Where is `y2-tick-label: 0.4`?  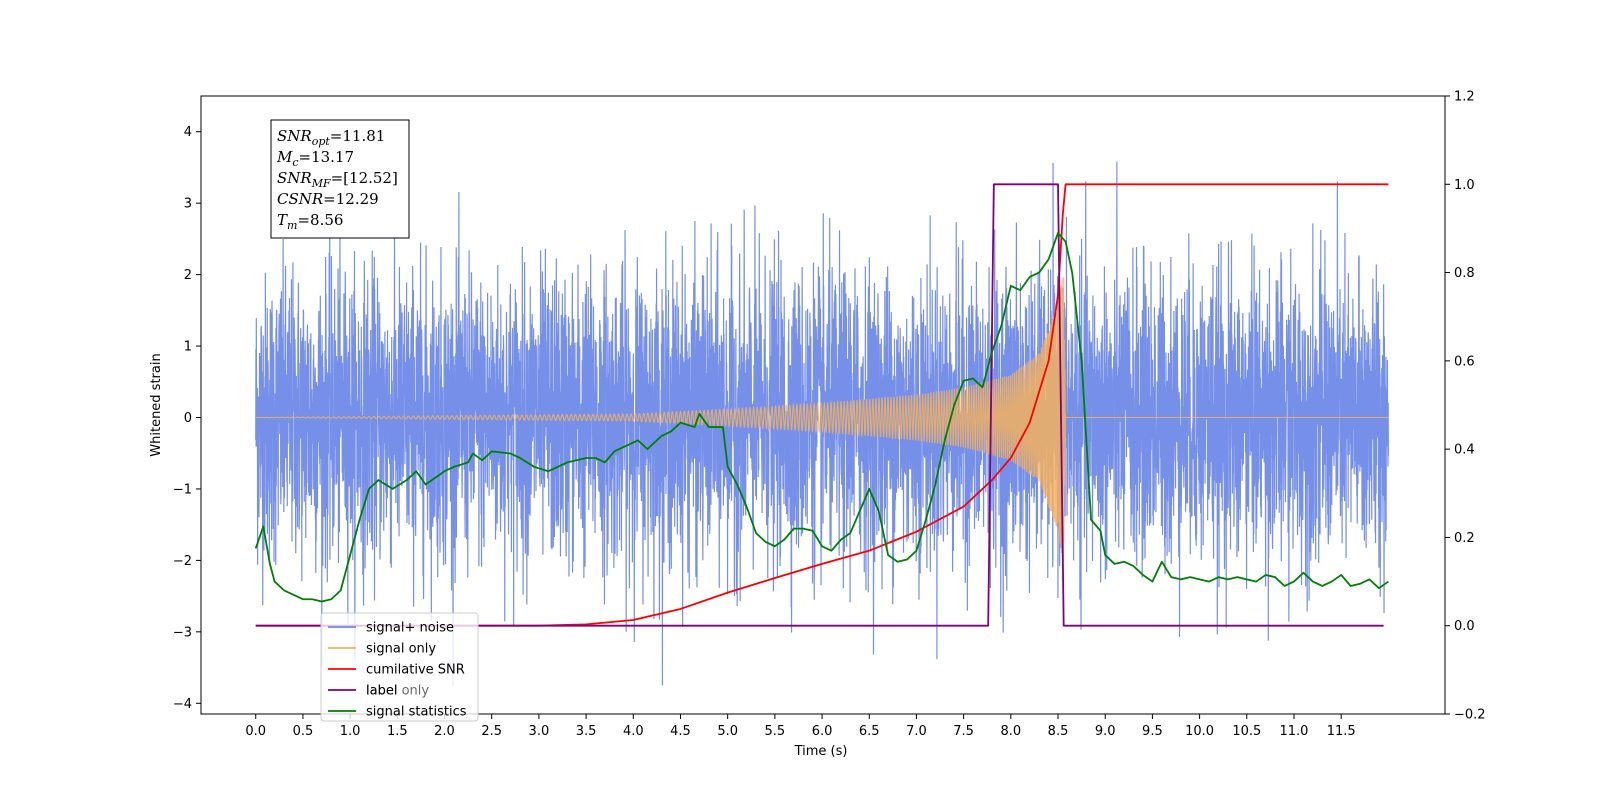
y2-tick-label: 0.4 is located at coordinates (1464, 450).